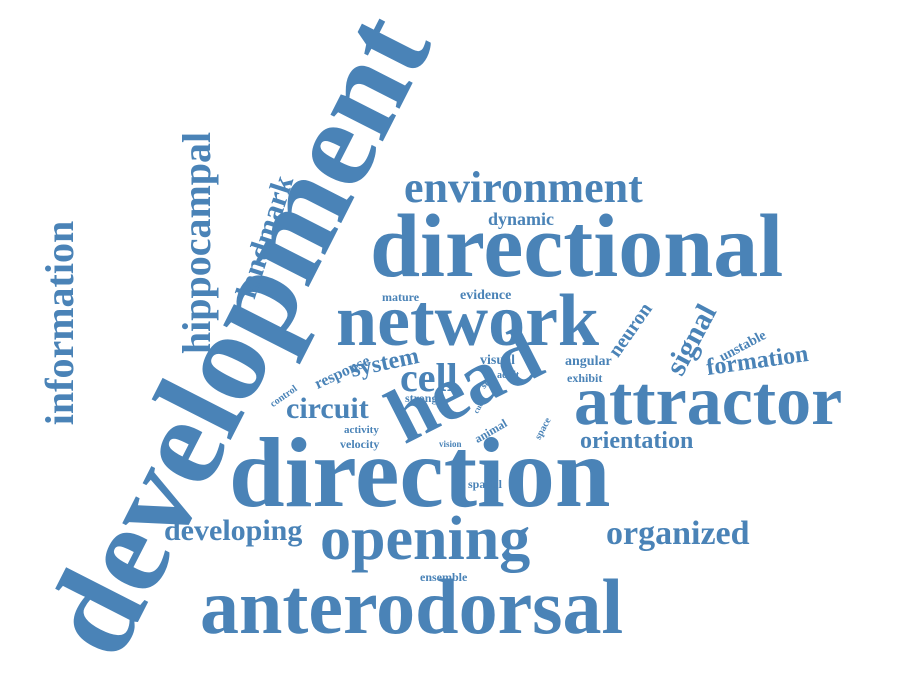 Image resolution: width=900 pixels, height=696 pixels. I want to click on word-evidence: evidence, so click(486, 295).